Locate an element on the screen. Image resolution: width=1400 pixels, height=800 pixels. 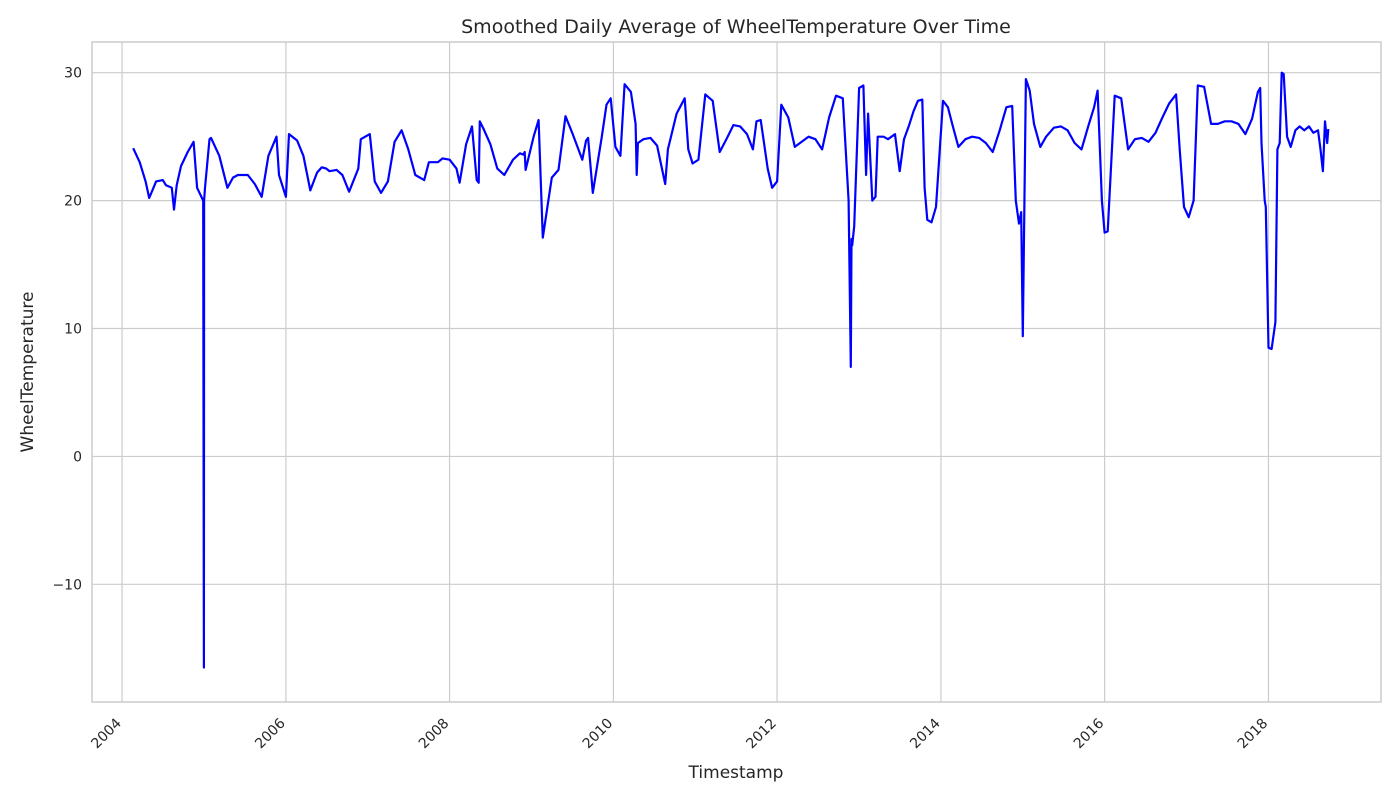
y-tick-label: −10 is located at coordinates (67, 585).